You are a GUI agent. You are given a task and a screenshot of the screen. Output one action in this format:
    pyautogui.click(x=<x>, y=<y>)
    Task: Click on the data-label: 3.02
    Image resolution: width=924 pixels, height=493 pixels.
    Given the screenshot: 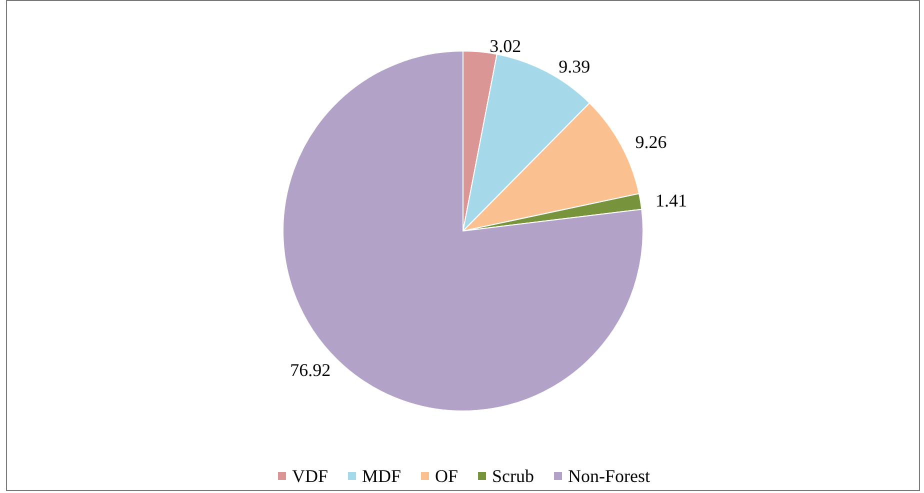 What is the action you would take?
    pyautogui.click(x=506, y=46)
    